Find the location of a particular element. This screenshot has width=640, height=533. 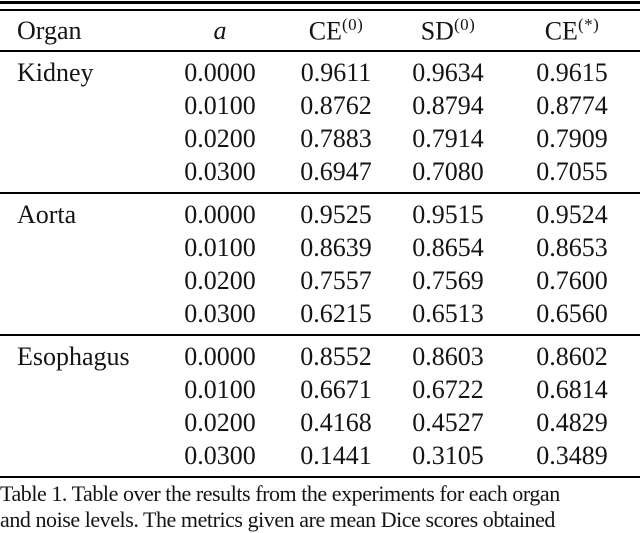

value-cell: 0.6814 is located at coordinates (572, 389).